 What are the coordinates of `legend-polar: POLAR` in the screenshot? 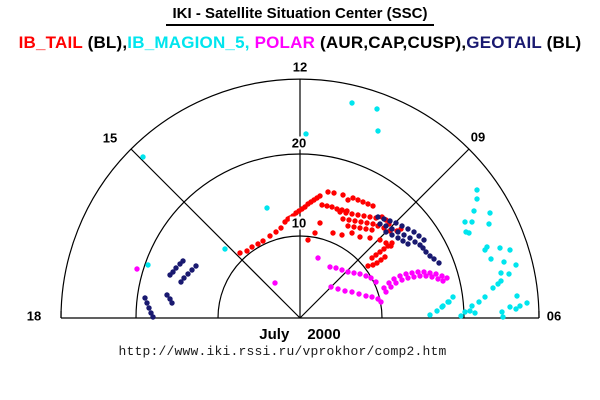 It's located at (282, 42).